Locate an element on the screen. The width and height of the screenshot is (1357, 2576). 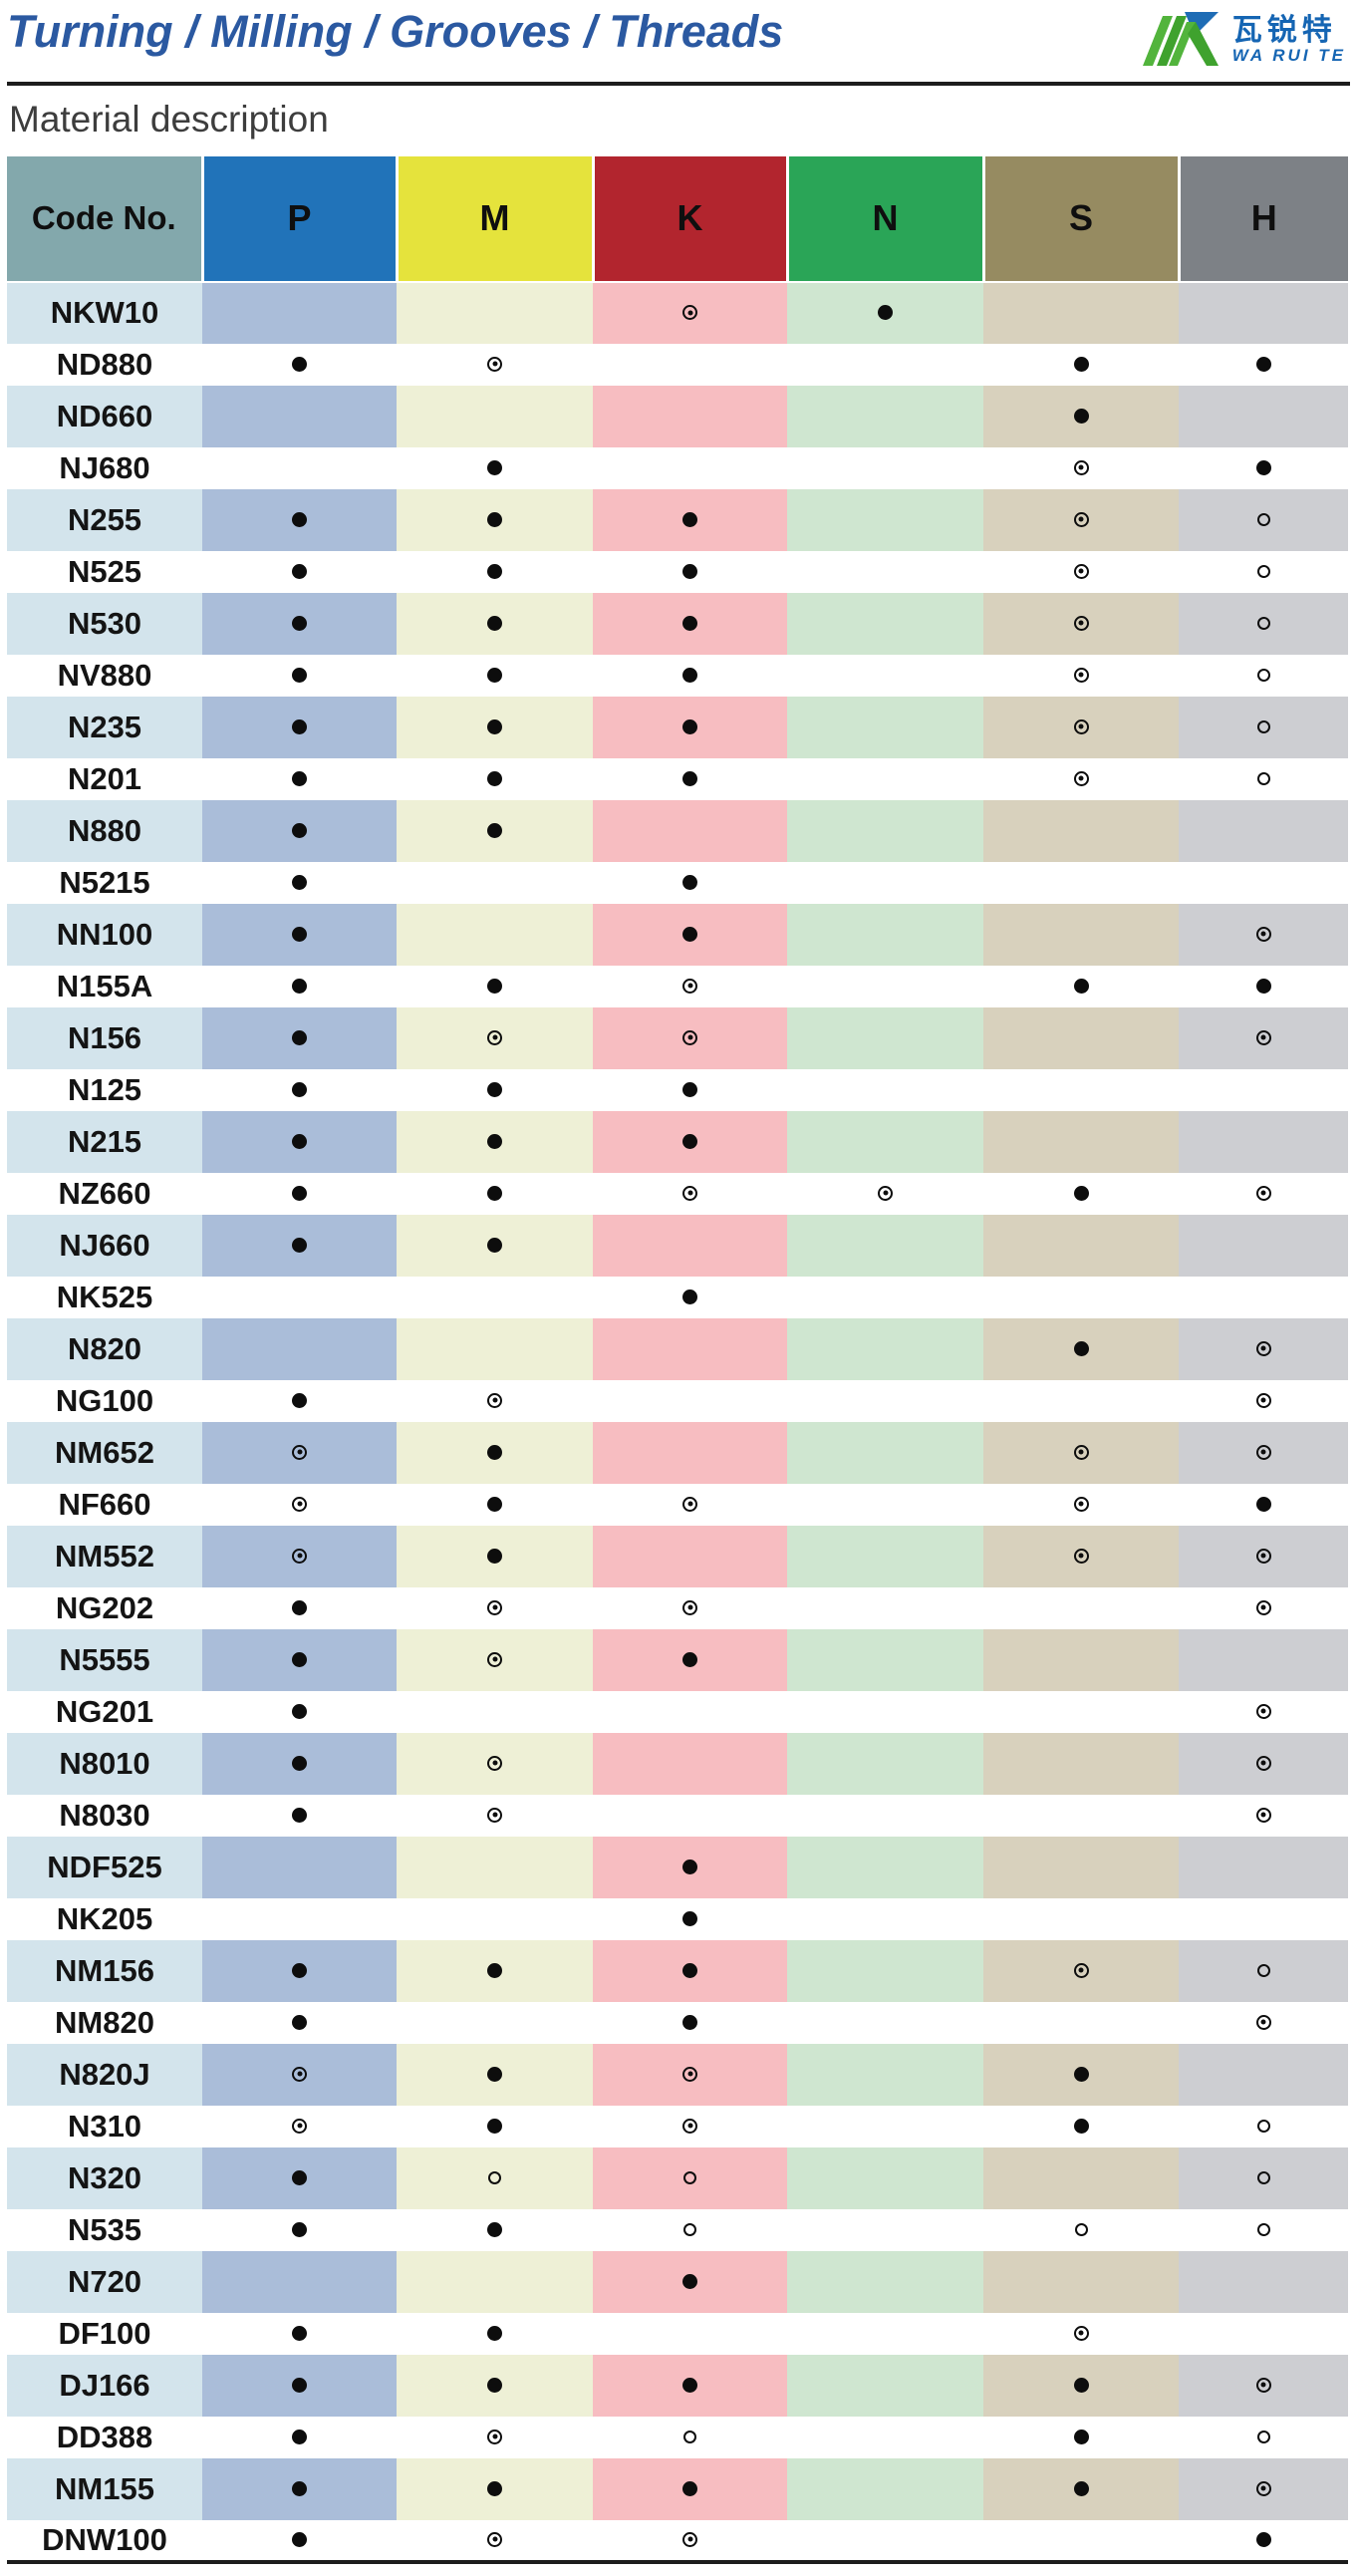
row-code: N8030 is located at coordinates (104, 1815).